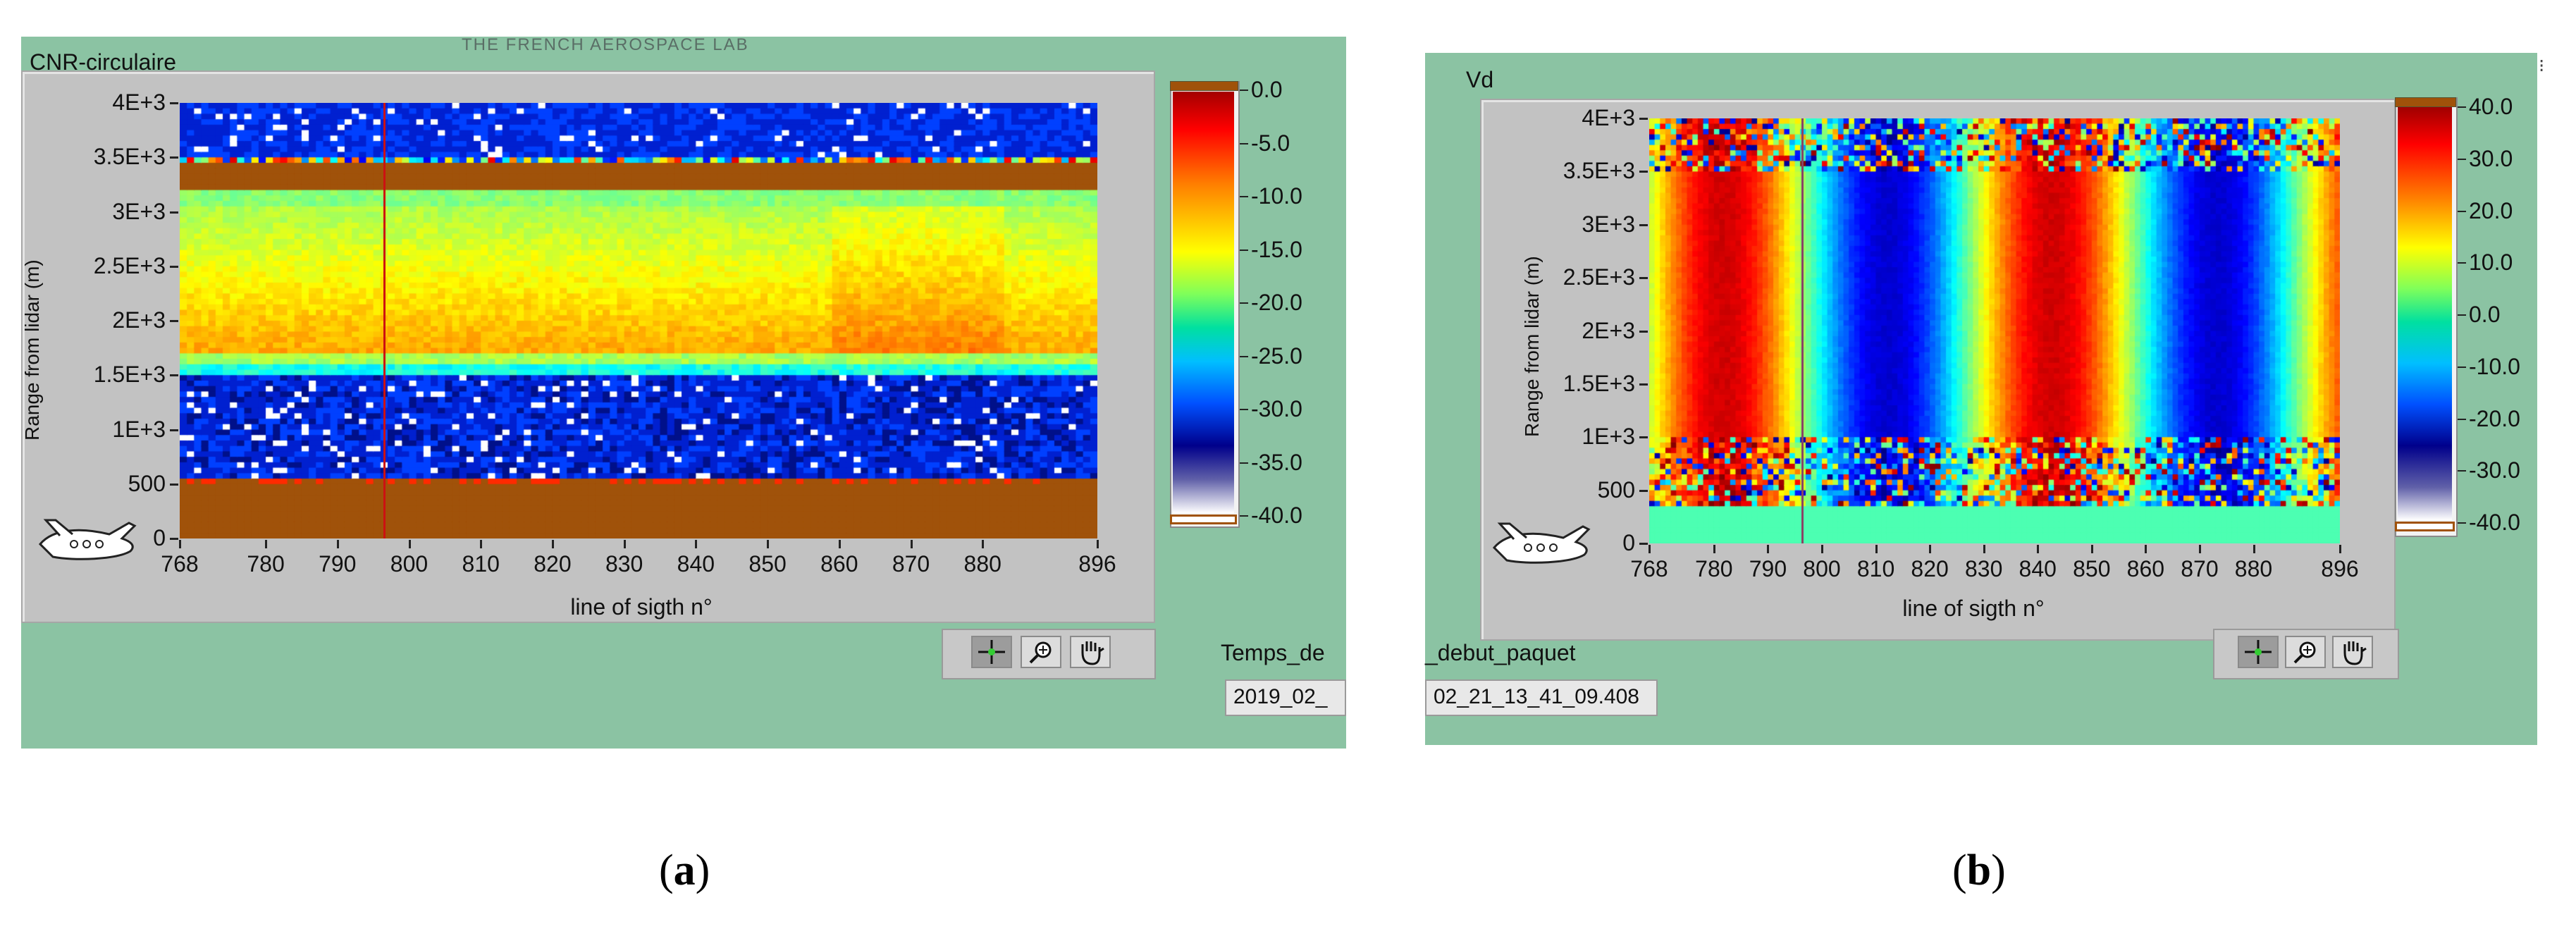 Image resolution: width=2576 pixels, height=936 pixels. I want to click on panel-a-pan-tool-button, so click(1090, 652).